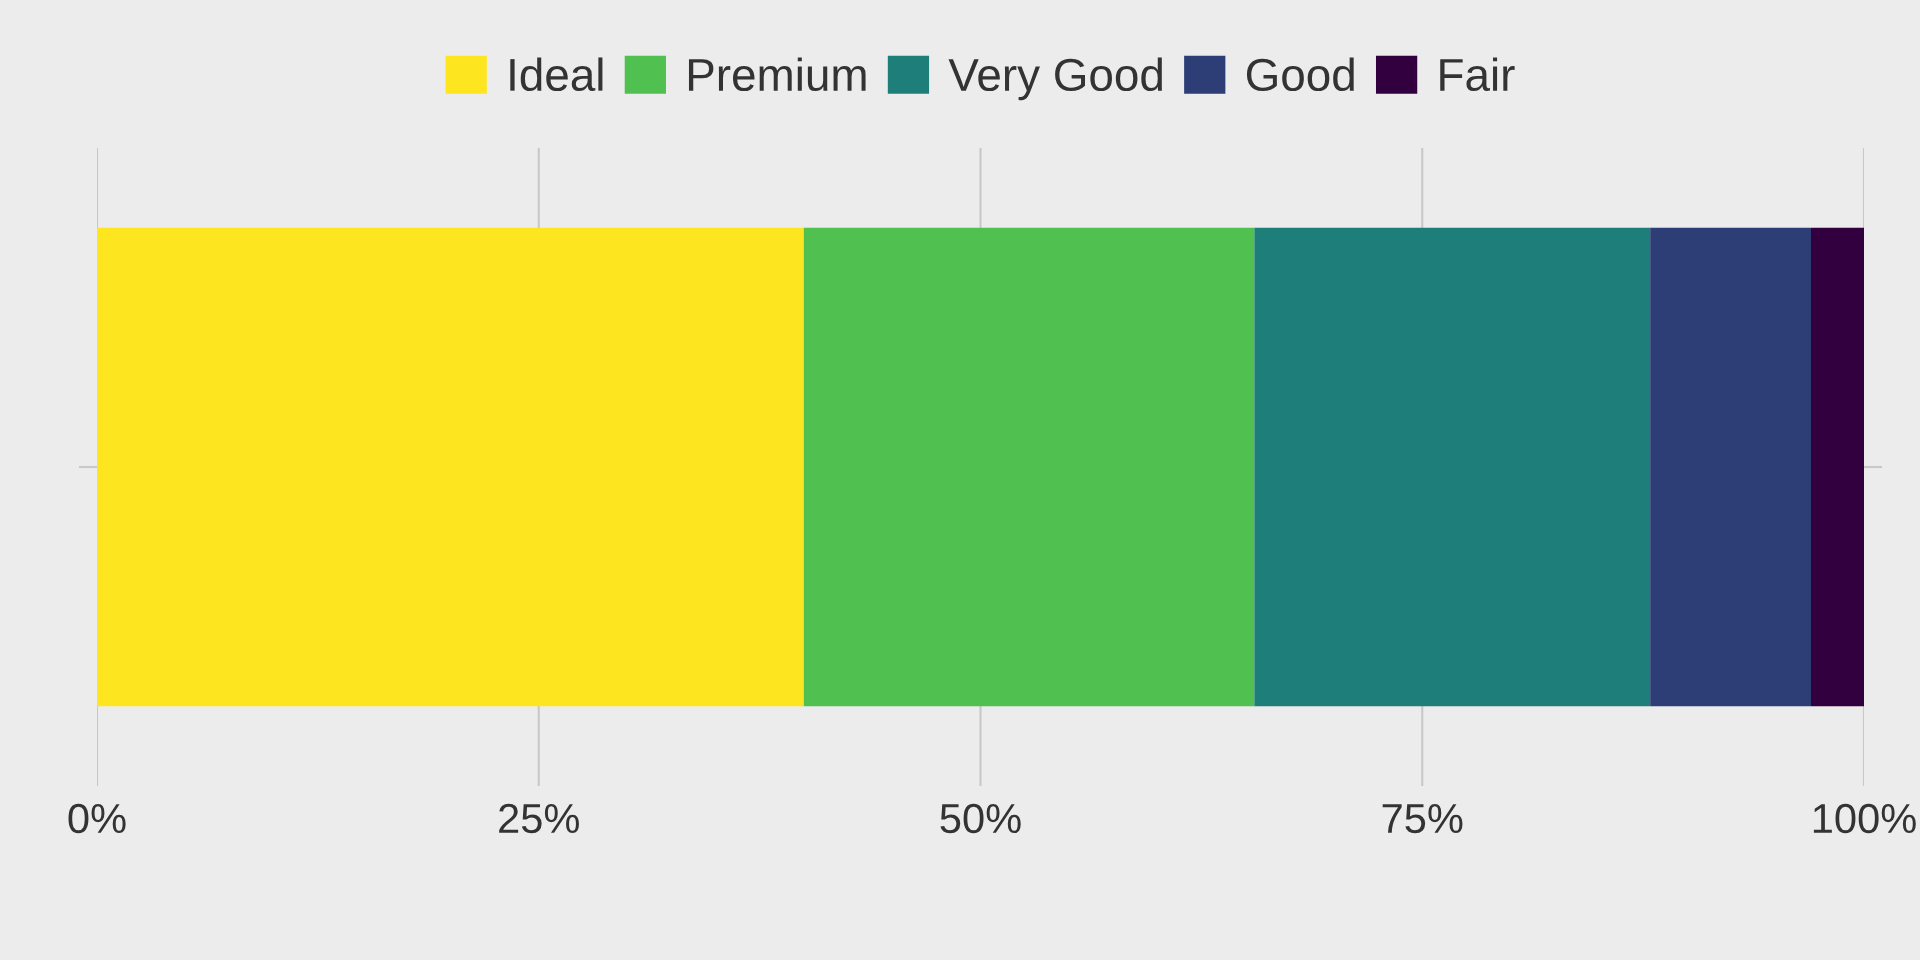 This screenshot has height=960, width=1920. I want to click on x-tick-label: 100%, so click(1864, 818).